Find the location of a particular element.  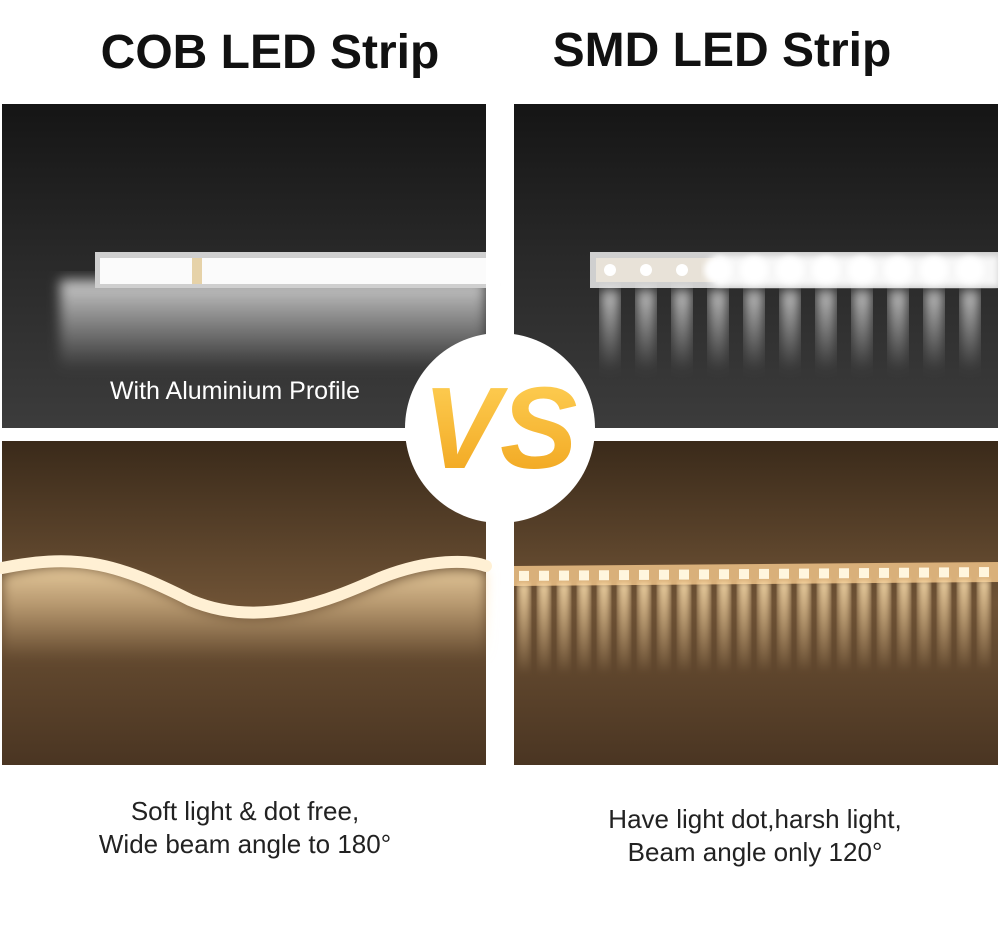

left-title: COB LED Strip is located at coordinates (270, 52).